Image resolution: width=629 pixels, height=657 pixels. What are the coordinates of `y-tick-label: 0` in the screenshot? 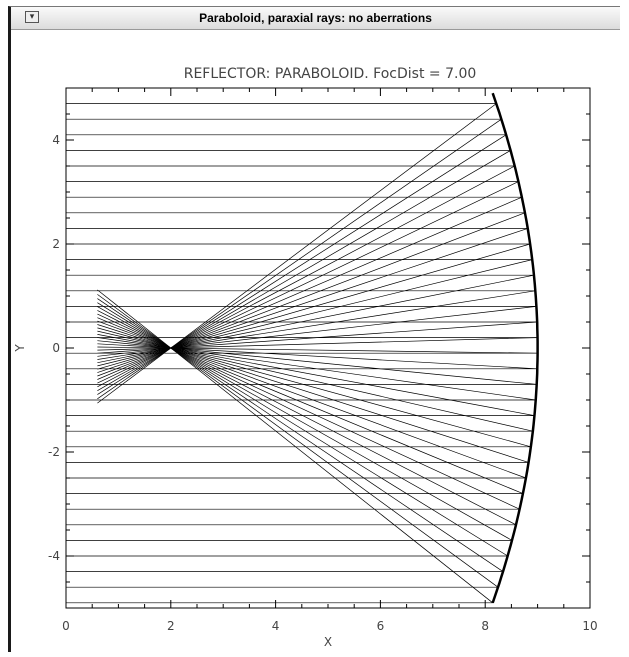 It's located at (56, 348).